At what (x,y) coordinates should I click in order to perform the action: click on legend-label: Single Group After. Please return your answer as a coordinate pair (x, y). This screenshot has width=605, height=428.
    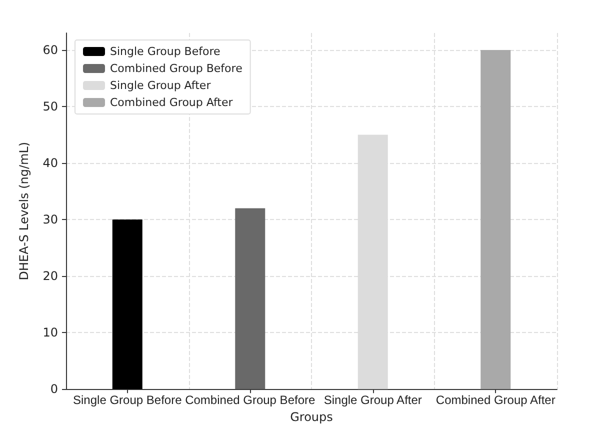
    Looking at the image, I should click on (161, 85).